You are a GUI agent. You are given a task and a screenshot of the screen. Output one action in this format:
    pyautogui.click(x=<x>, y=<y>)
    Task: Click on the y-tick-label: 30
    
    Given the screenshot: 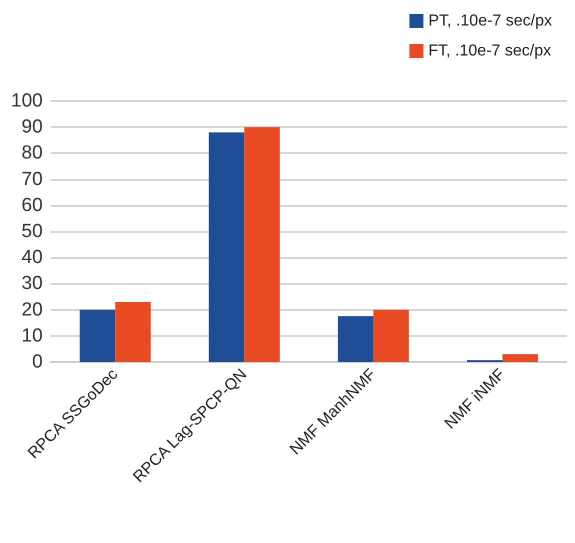 What is the action you would take?
    pyautogui.click(x=32, y=283)
    